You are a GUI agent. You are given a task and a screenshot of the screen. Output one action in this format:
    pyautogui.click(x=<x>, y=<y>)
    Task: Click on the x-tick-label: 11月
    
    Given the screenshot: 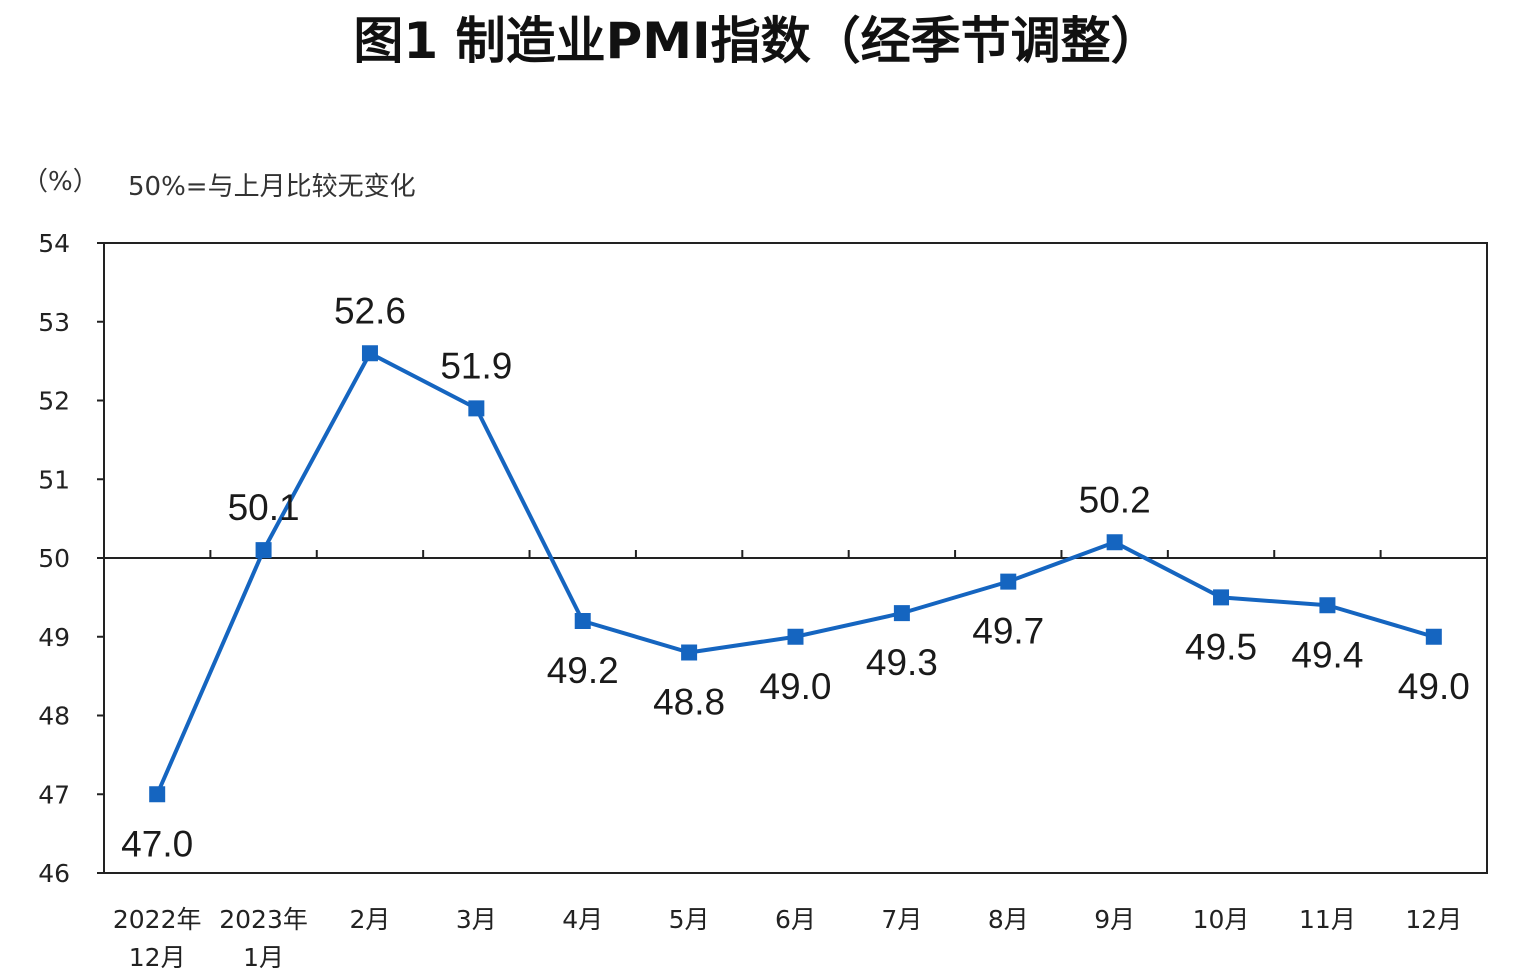 What is the action you would take?
    pyautogui.click(x=1327, y=919)
    